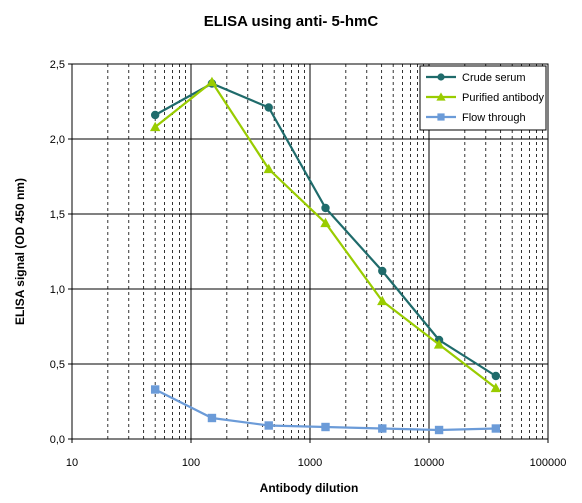 This screenshot has width=582, height=503. What do you see at coordinates (310, 463) in the screenshot?
I see `x-tick-label: 1000` at bounding box center [310, 463].